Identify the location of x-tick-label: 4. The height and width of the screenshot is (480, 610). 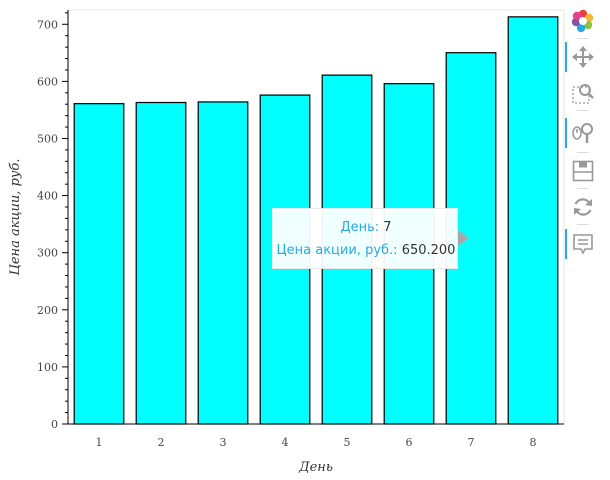
(285, 442).